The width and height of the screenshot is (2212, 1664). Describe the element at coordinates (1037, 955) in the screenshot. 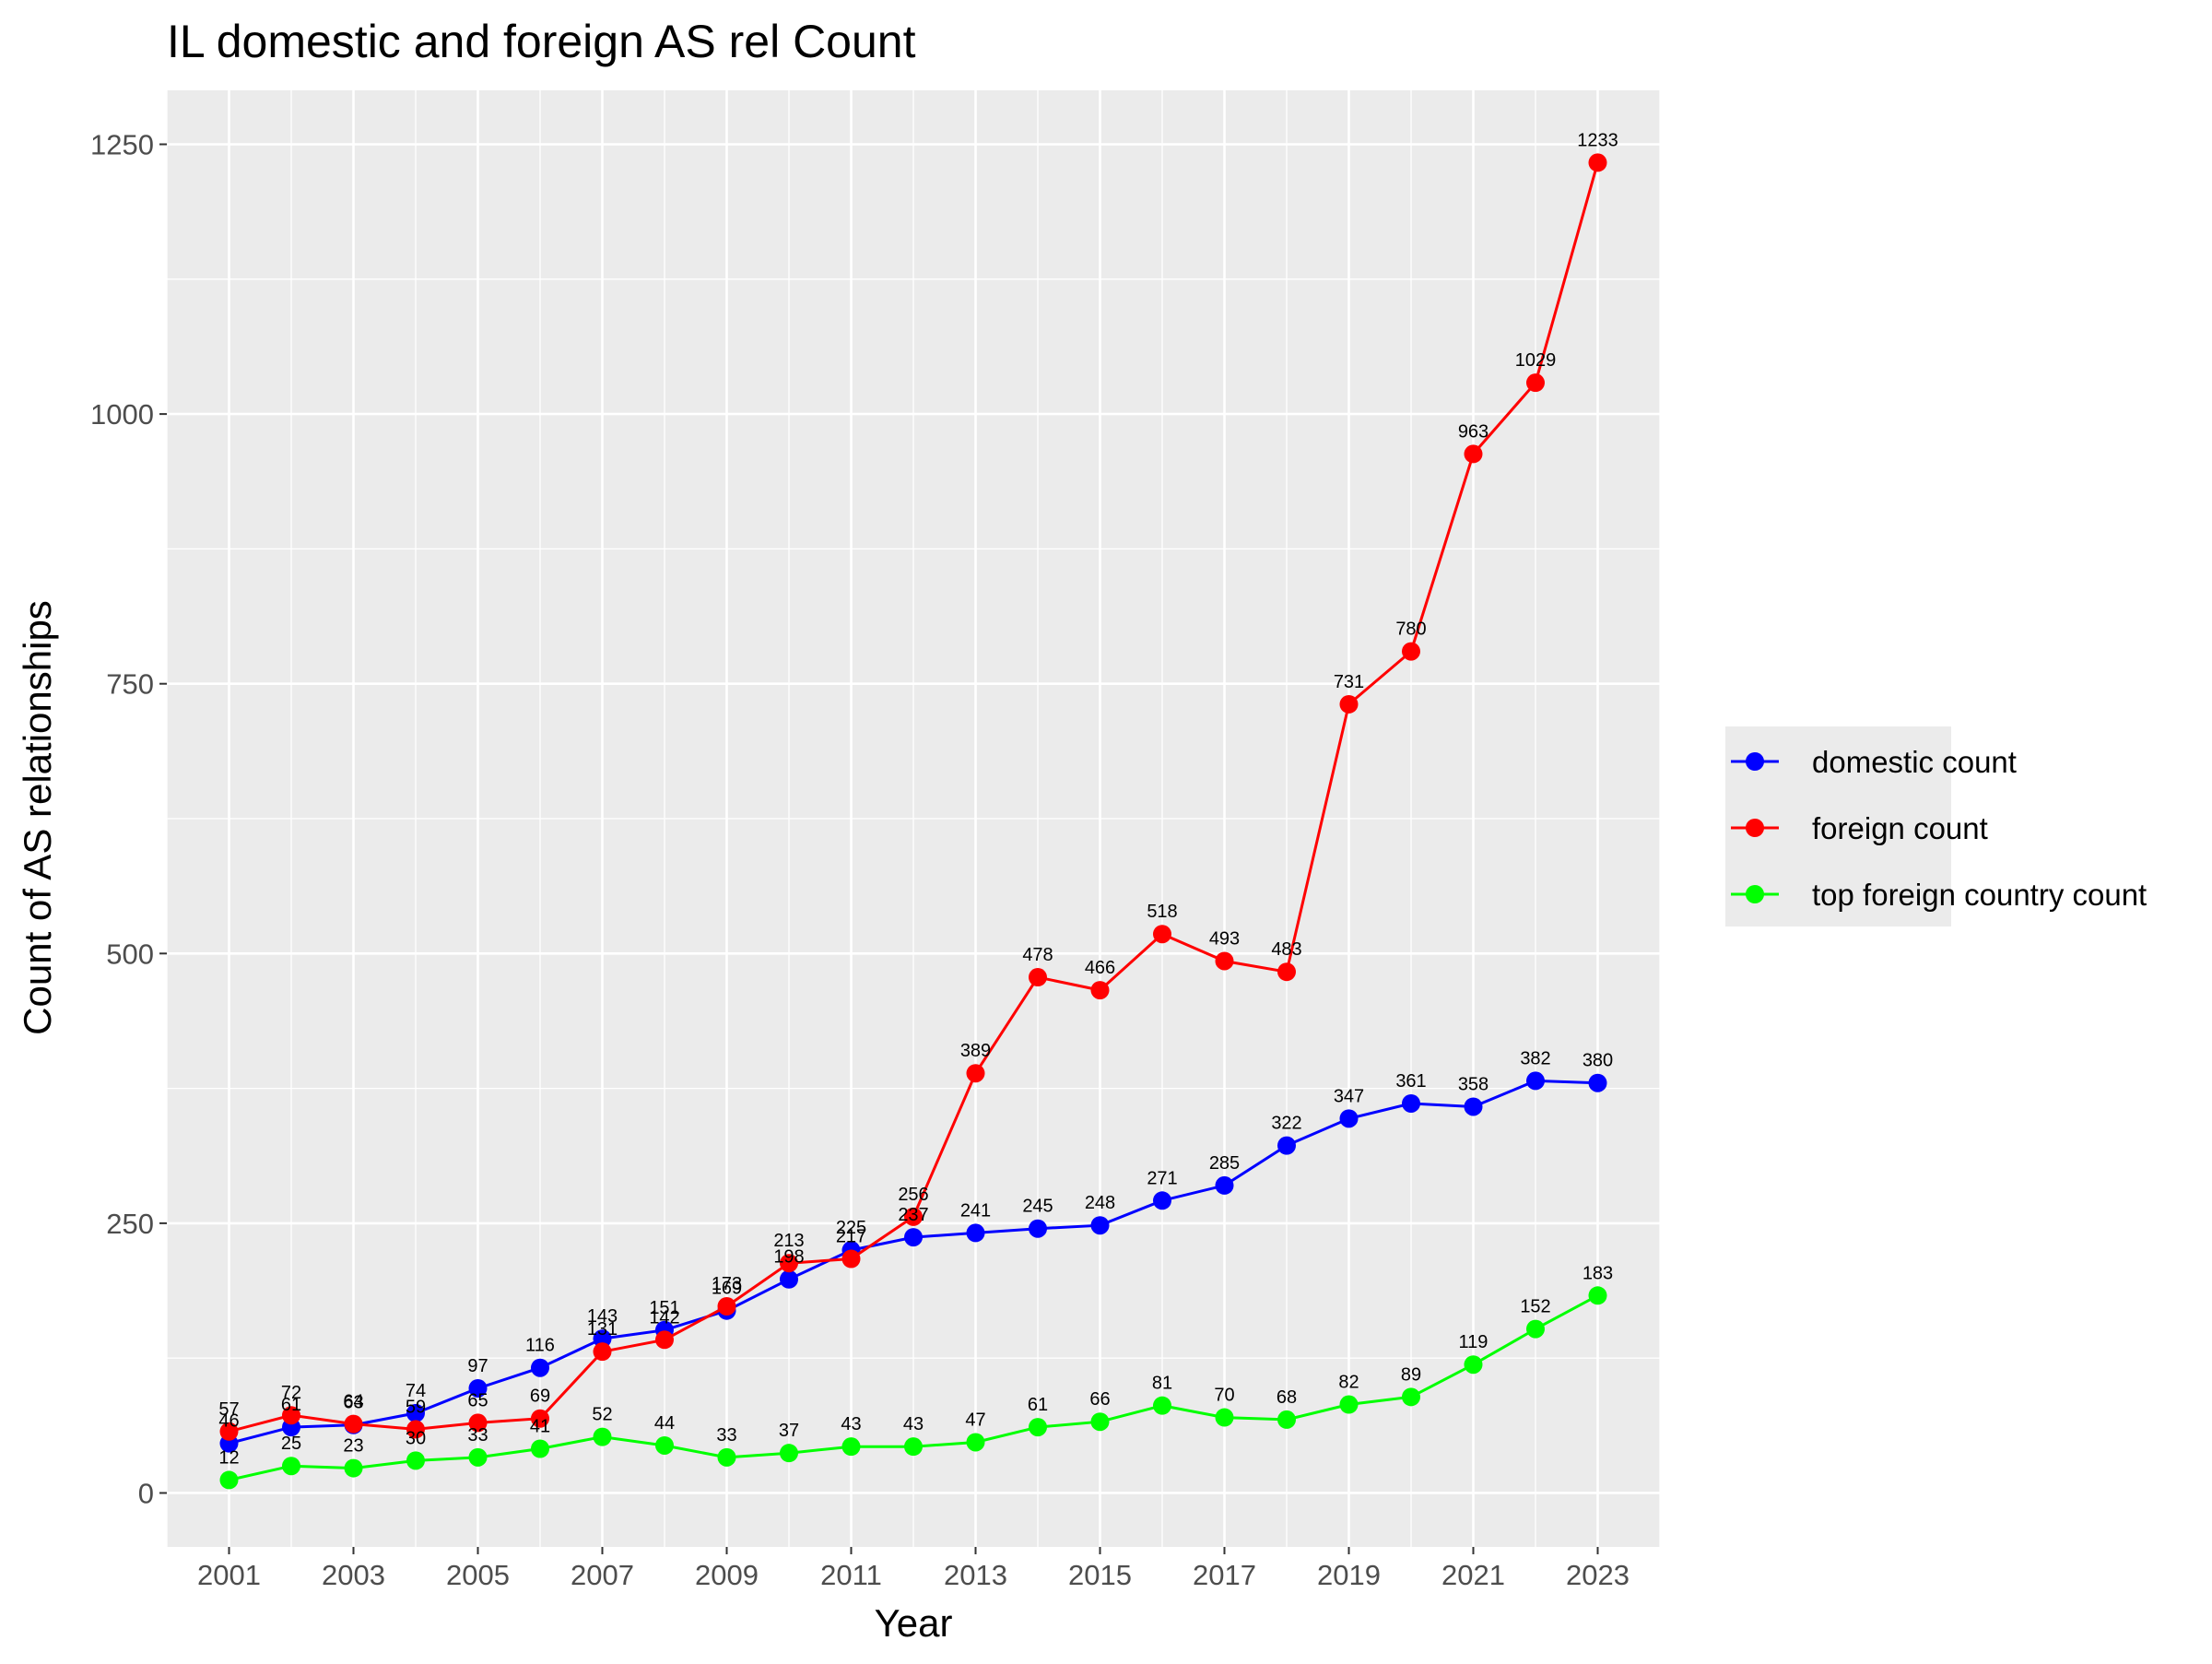

I see `data-label: 478` at that location.